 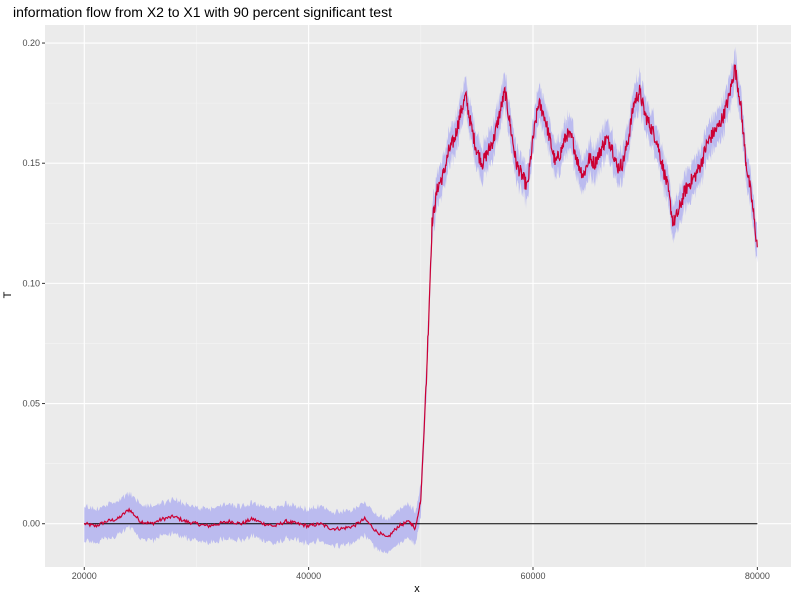 I want to click on y-tick-label: 0.10, so click(x=31, y=283).